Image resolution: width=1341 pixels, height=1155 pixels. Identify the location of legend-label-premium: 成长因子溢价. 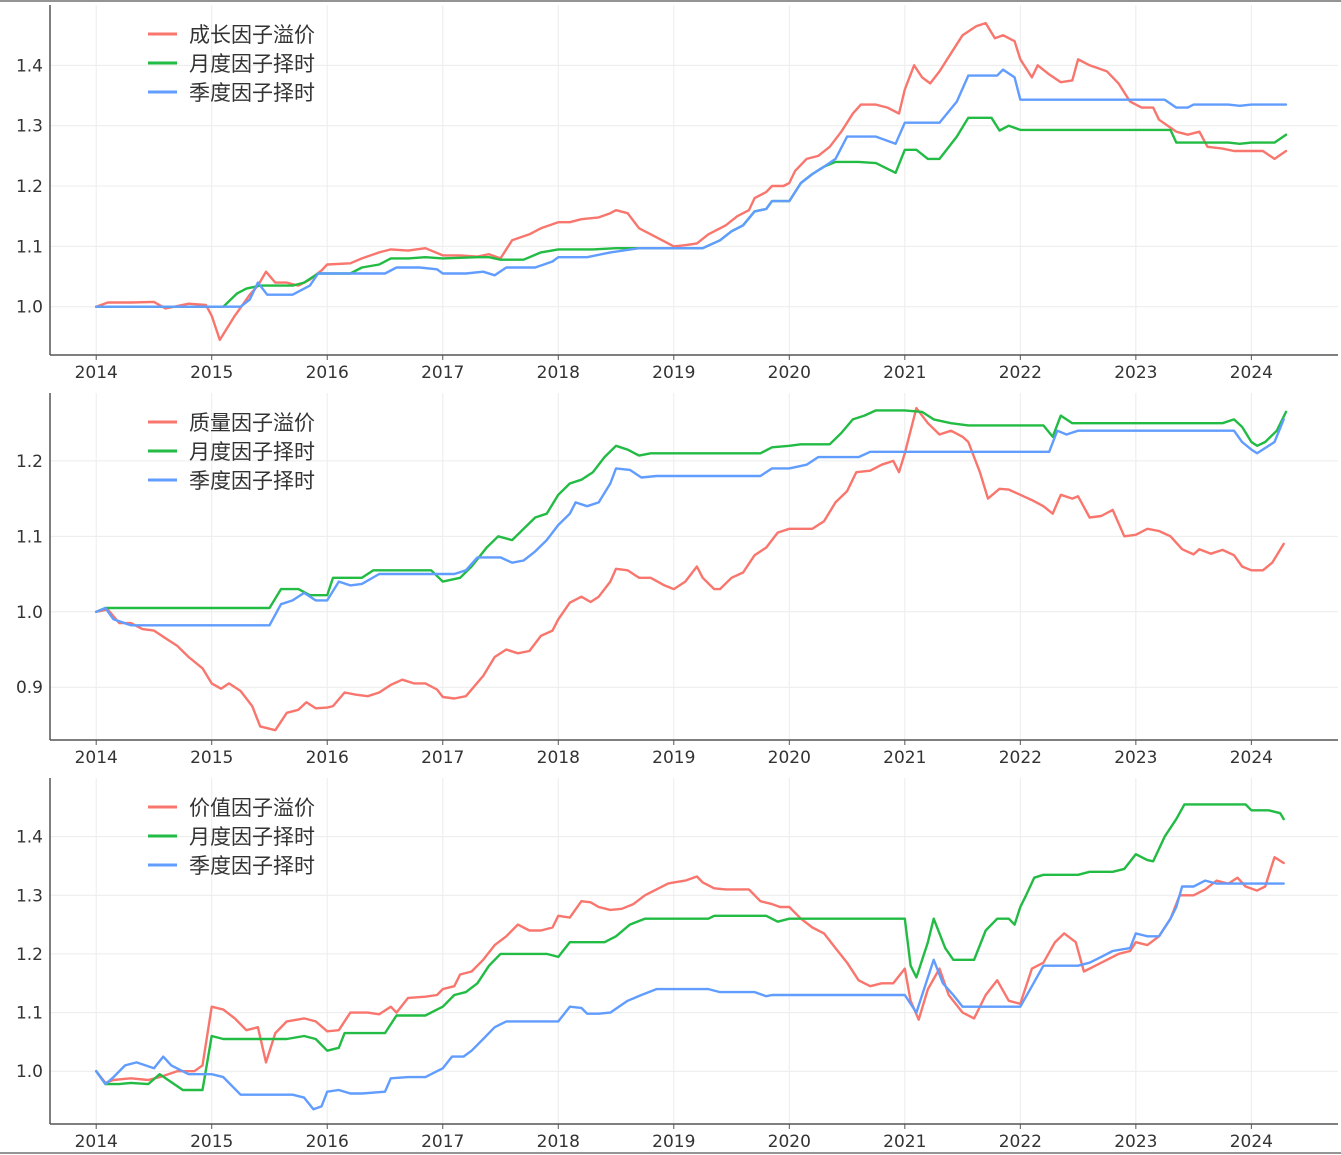
(252, 35).